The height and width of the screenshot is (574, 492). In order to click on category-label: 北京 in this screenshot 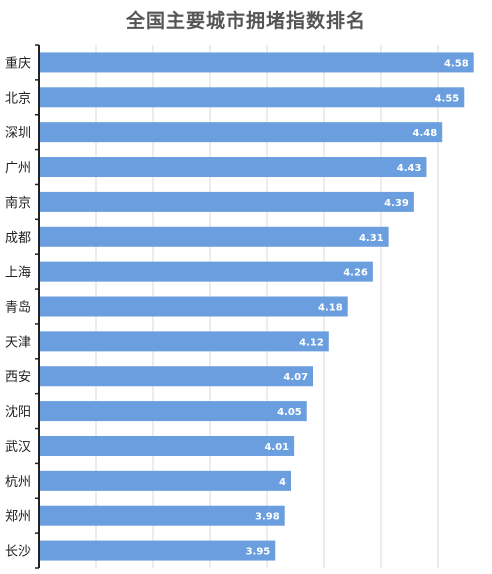, I will do `click(18, 98)`.